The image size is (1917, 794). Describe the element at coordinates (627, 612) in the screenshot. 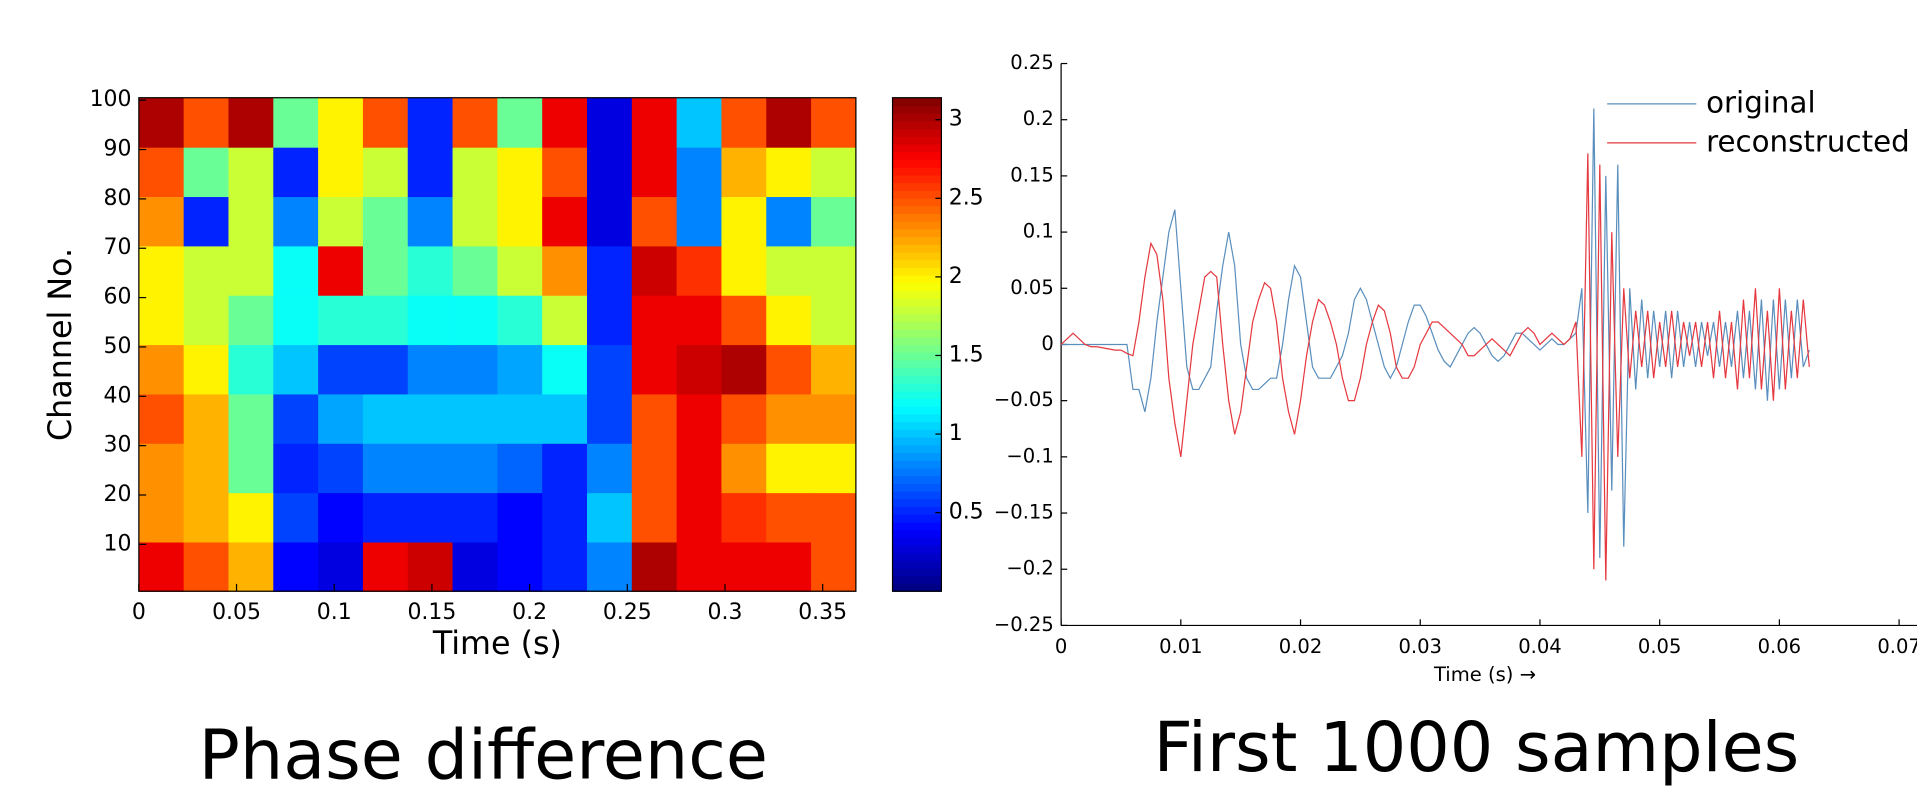

I see `x-tick-label: 0.25` at that location.